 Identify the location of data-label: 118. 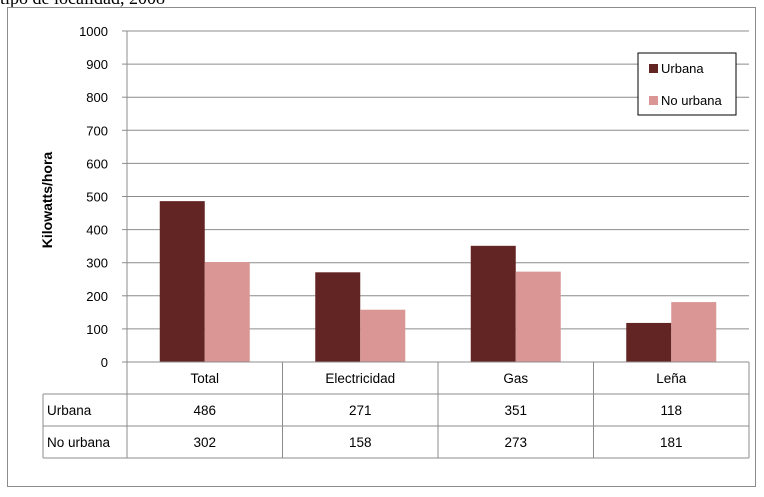
(671, 410).